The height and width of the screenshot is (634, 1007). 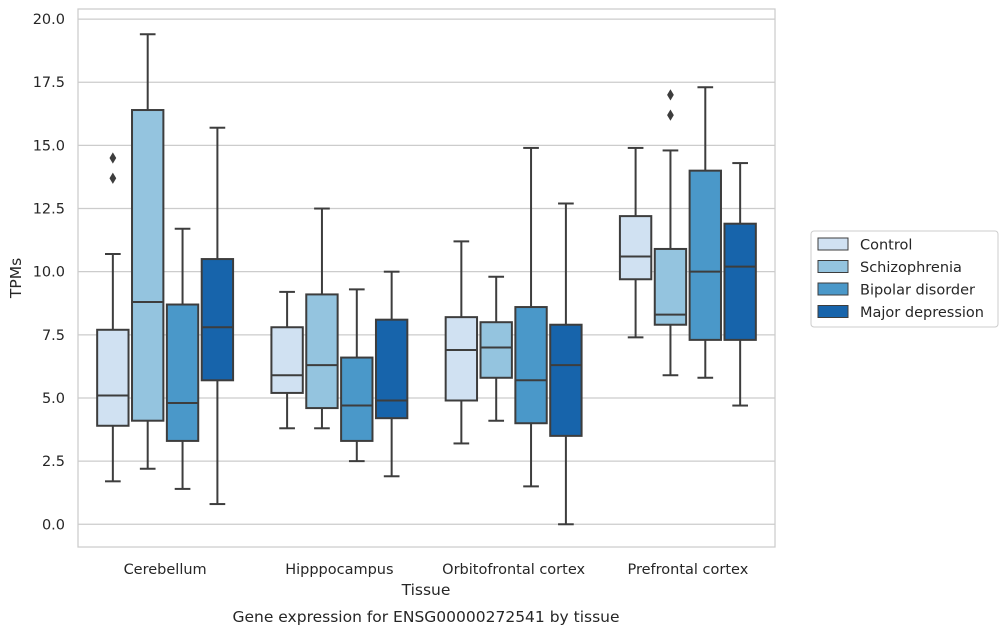 I want to click on y-tick-label: 12.5, so click(x=49, y=210).